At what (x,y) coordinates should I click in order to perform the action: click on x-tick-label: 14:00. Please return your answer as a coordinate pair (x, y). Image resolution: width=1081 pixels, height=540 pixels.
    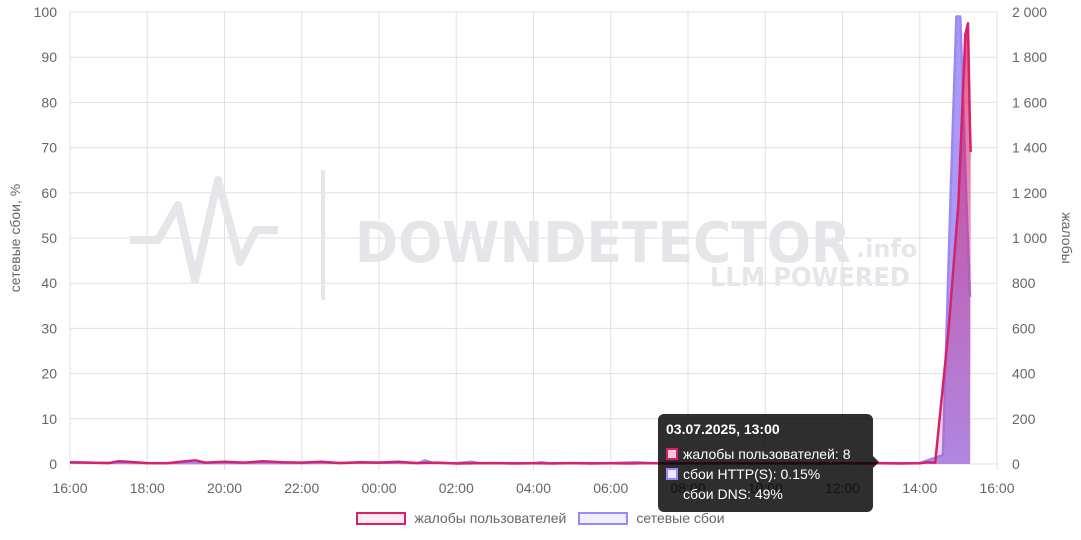
    Looking at the image, I should click on (919, 488).